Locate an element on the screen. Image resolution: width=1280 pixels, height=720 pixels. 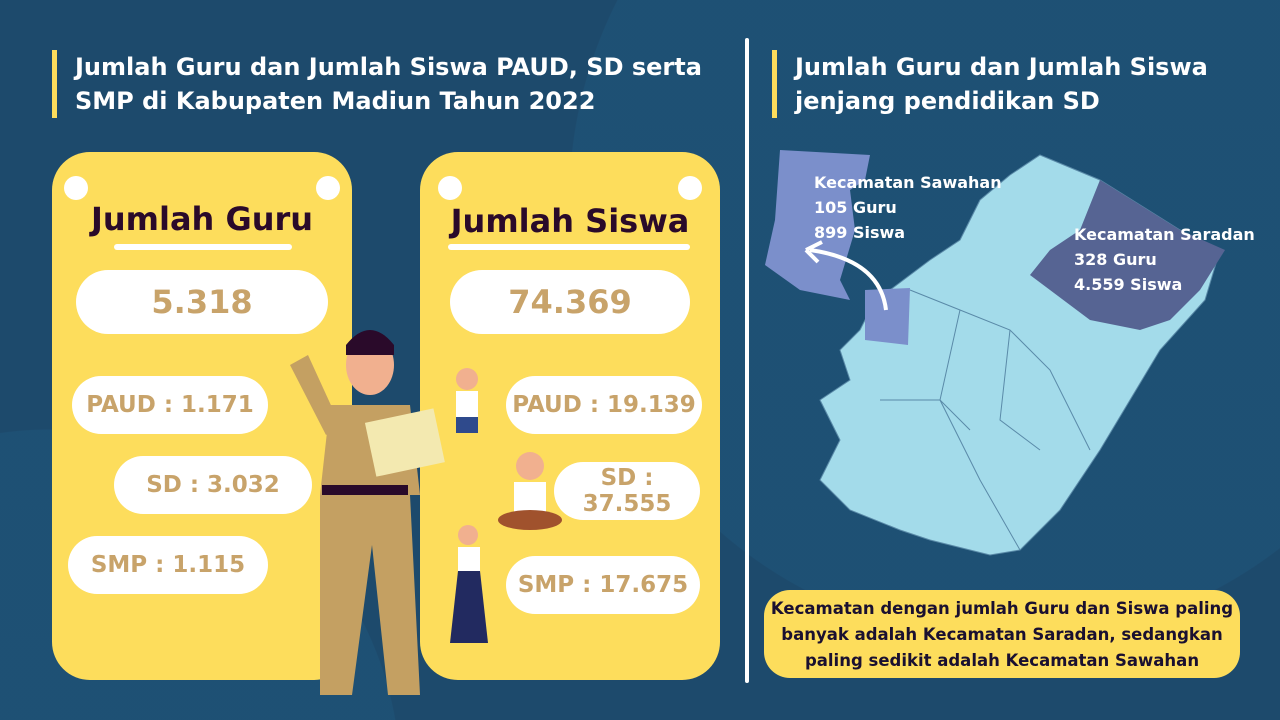
sawahan-siswa: 899 Siswa is located at coordinates (860, 232).